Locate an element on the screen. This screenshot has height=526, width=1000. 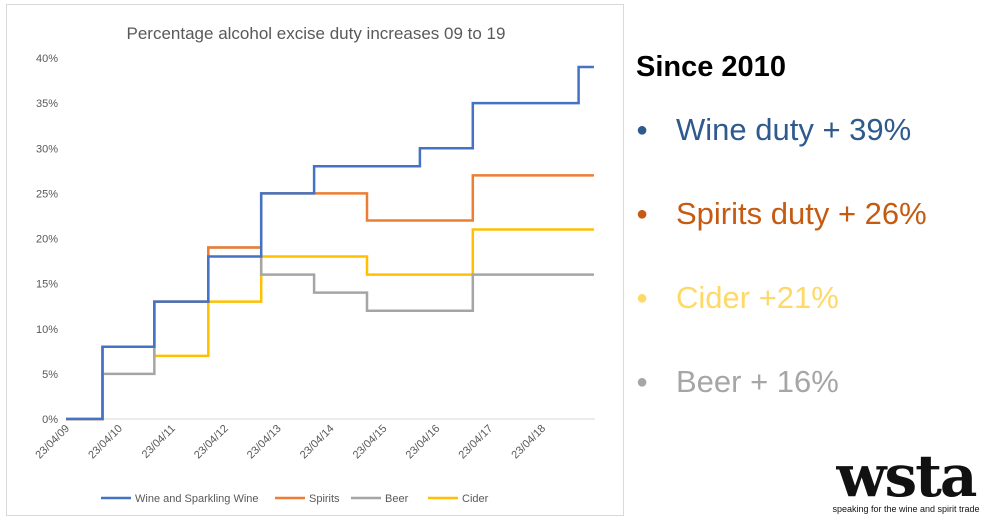
x-tick-label: 23/04/17 is located at coordinates (476, 442).